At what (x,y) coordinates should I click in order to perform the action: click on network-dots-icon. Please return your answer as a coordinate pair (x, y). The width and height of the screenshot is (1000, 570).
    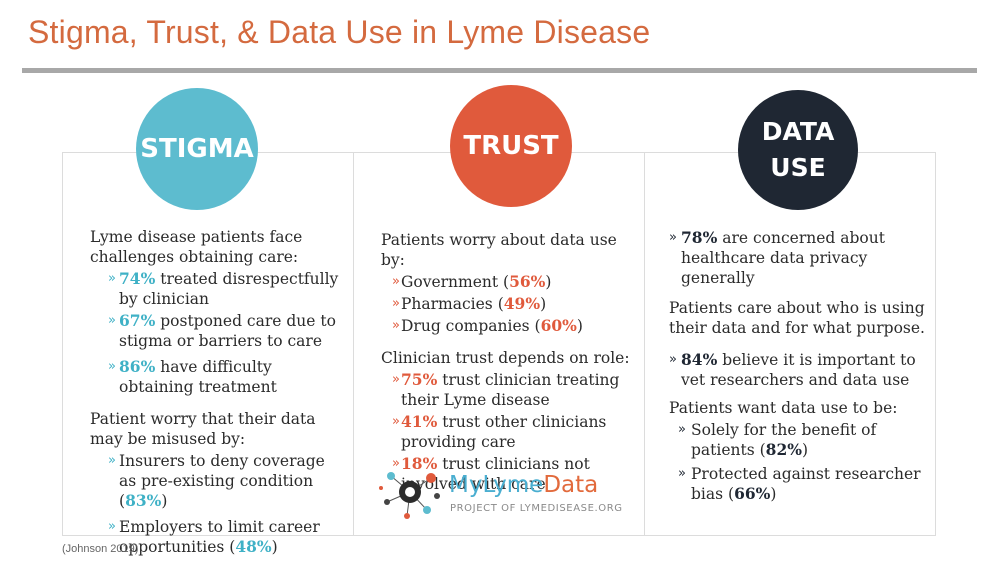
    Looking at the image, I should click on (409, 495).